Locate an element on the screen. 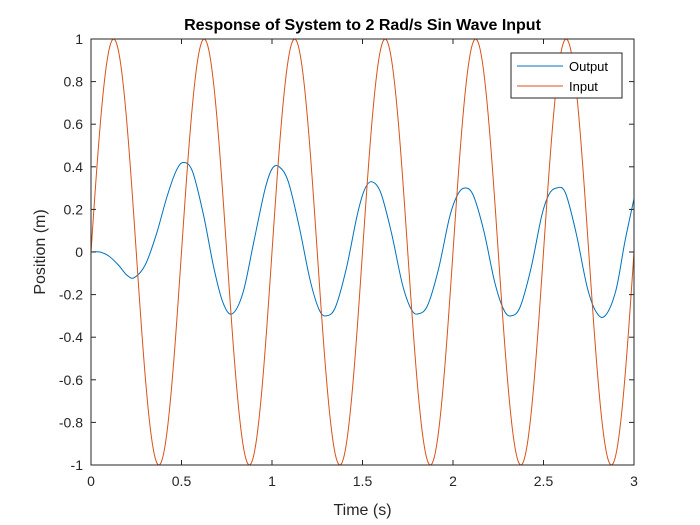 This screenshot has height=525, width=700. y-tick-label: -0.4 is located at coordinates (71, 337).